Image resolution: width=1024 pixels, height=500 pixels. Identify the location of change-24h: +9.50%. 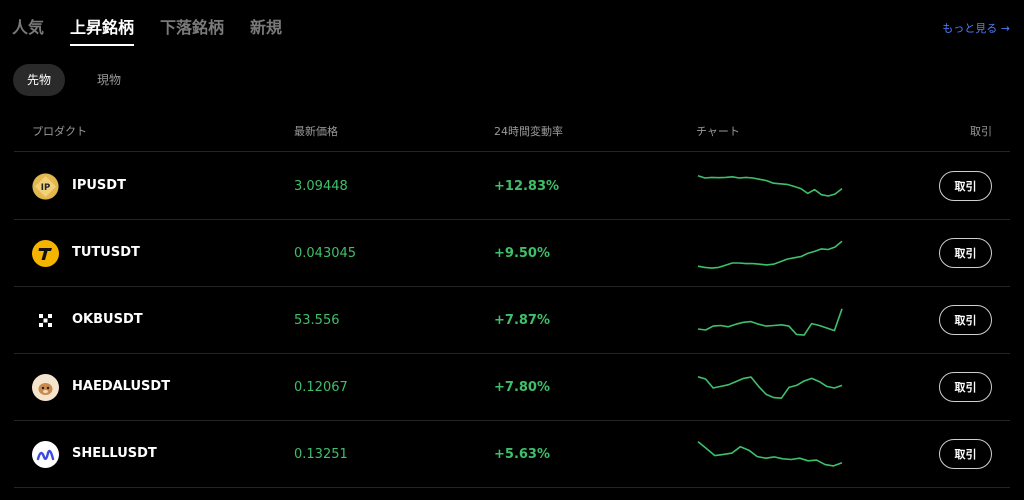
(522, 253).